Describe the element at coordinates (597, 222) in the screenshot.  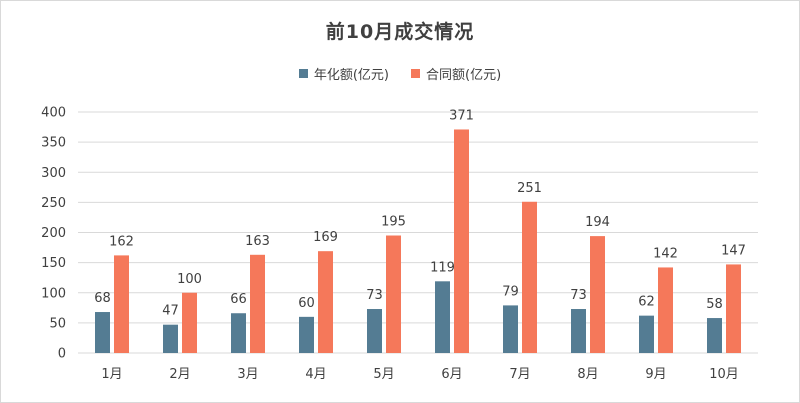
I see `data-label-contract: 194` at that location.